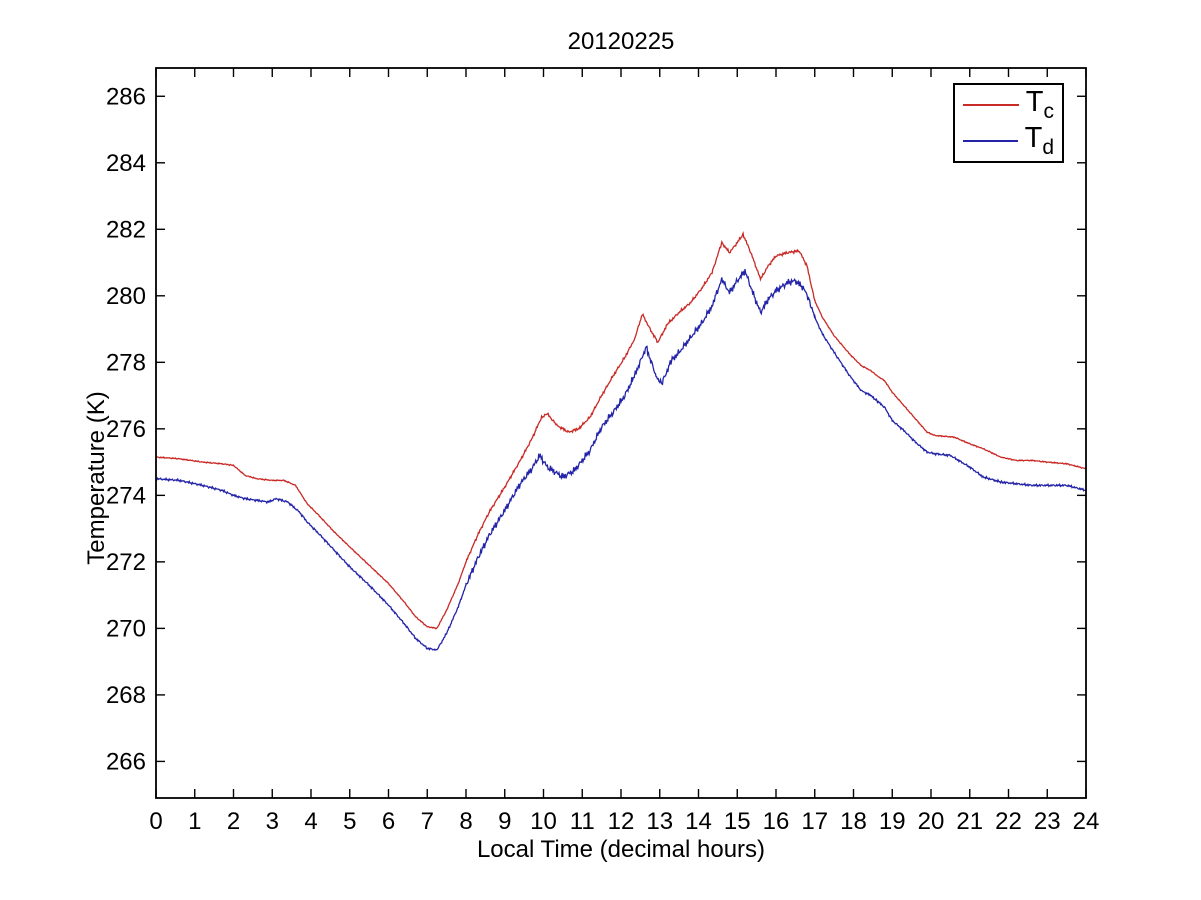  Describe the element at coordinates (737, 821) in the screenshot. I see `x-tick-label: 15` at that location.